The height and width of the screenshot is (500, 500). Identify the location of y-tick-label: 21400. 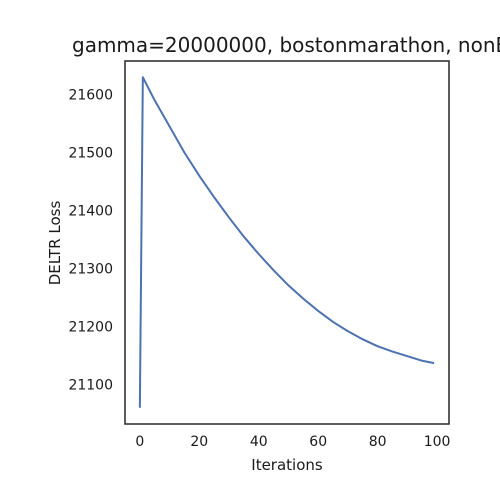
(90, 212).